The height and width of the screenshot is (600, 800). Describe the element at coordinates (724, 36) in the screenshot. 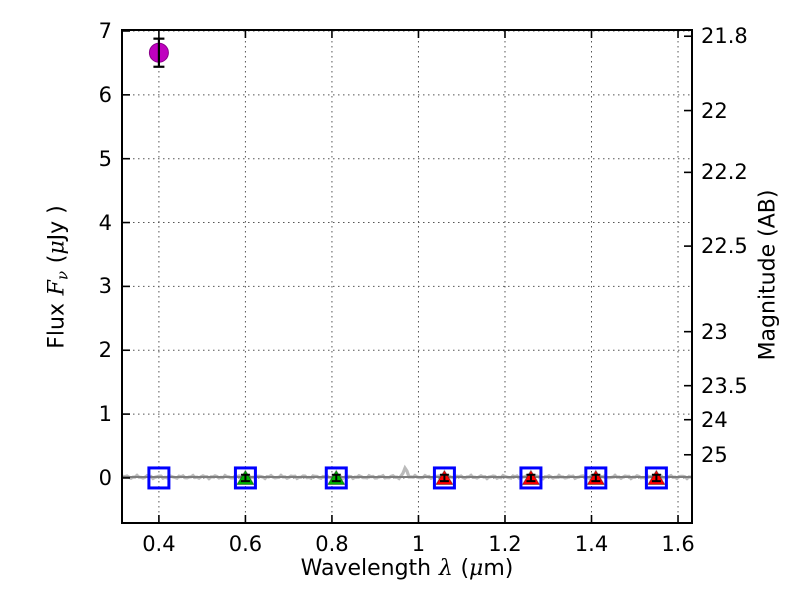

I see `y-tick-label-right: 21.8` at that location.